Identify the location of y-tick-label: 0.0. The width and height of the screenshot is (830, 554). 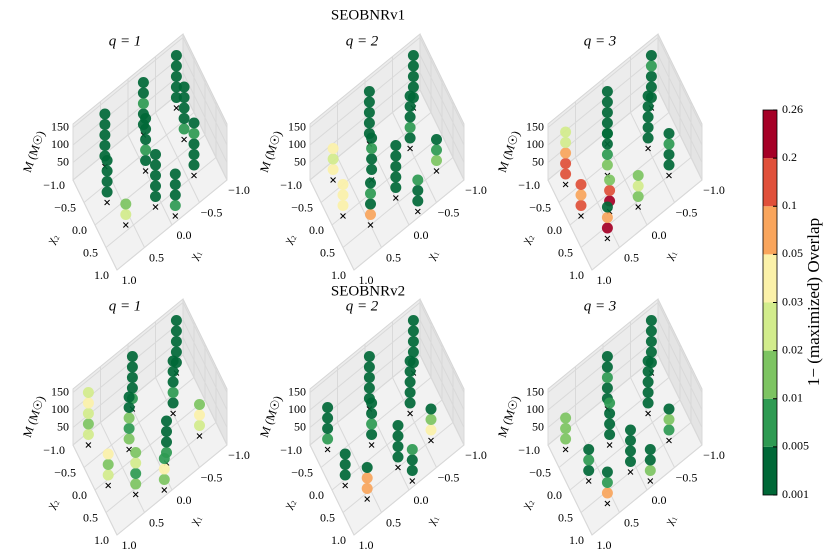
(316, 230).